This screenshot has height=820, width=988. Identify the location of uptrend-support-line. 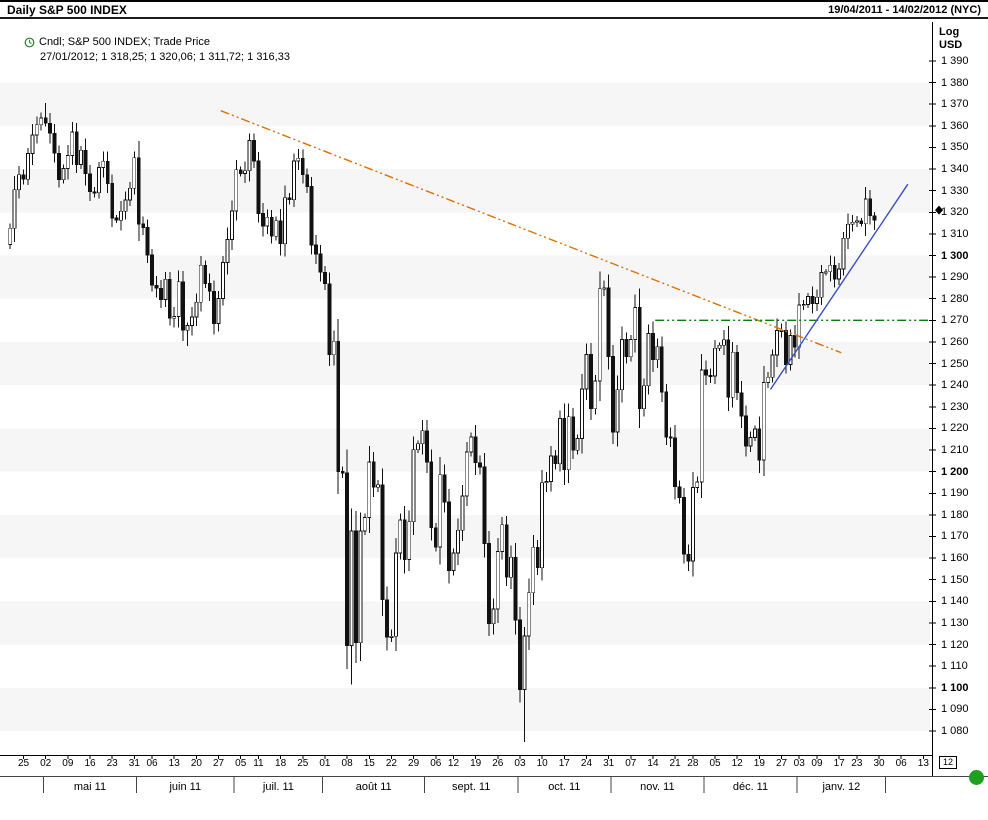
(839, 286).